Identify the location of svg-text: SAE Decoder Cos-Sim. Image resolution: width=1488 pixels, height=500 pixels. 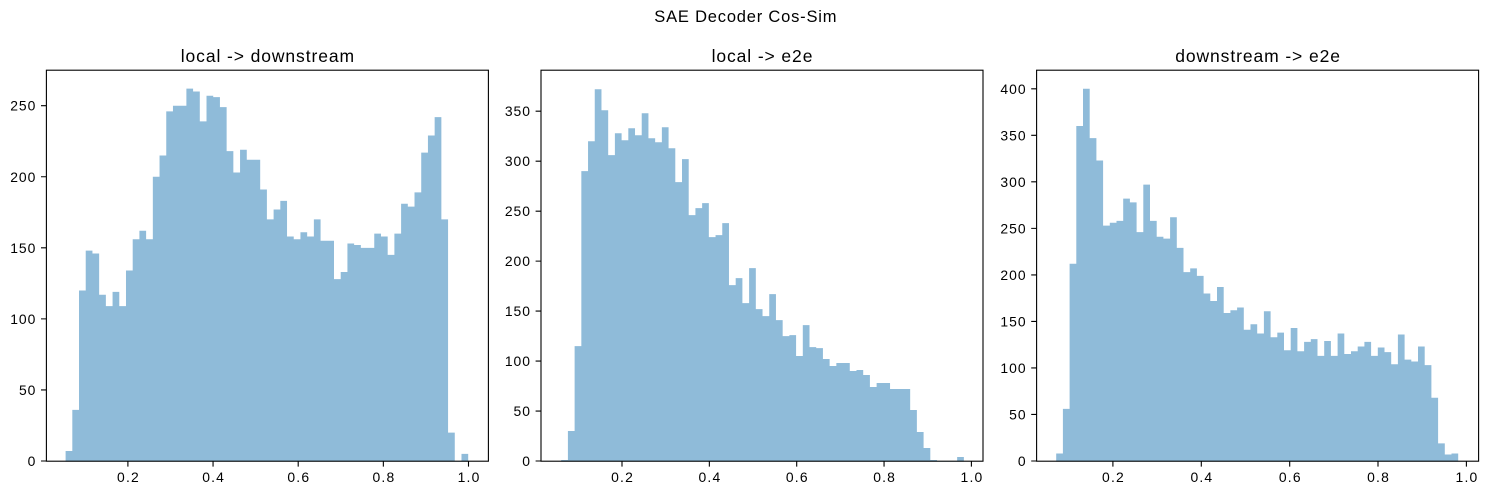
(745, 17).